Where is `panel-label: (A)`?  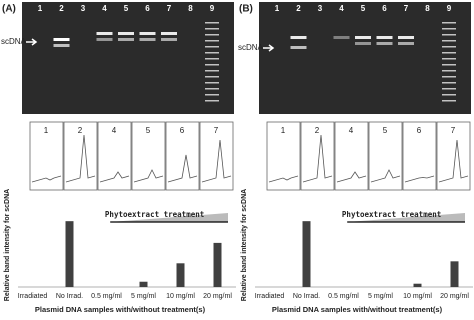 panel-label: (A) is located at coordinates (9, 9).